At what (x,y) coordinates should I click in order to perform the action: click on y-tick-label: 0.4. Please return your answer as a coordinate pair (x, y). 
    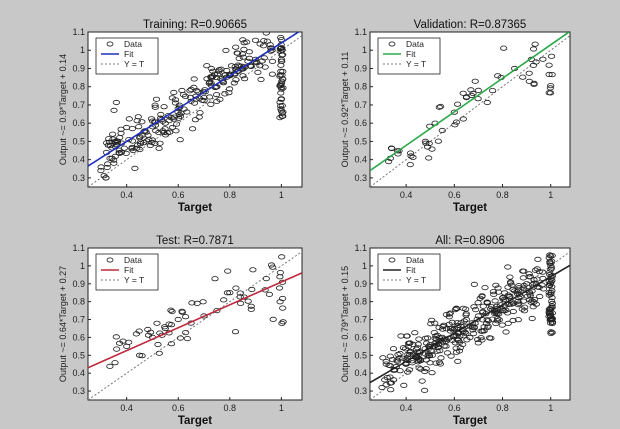
    Looking at the image, I should click on (360, 373).